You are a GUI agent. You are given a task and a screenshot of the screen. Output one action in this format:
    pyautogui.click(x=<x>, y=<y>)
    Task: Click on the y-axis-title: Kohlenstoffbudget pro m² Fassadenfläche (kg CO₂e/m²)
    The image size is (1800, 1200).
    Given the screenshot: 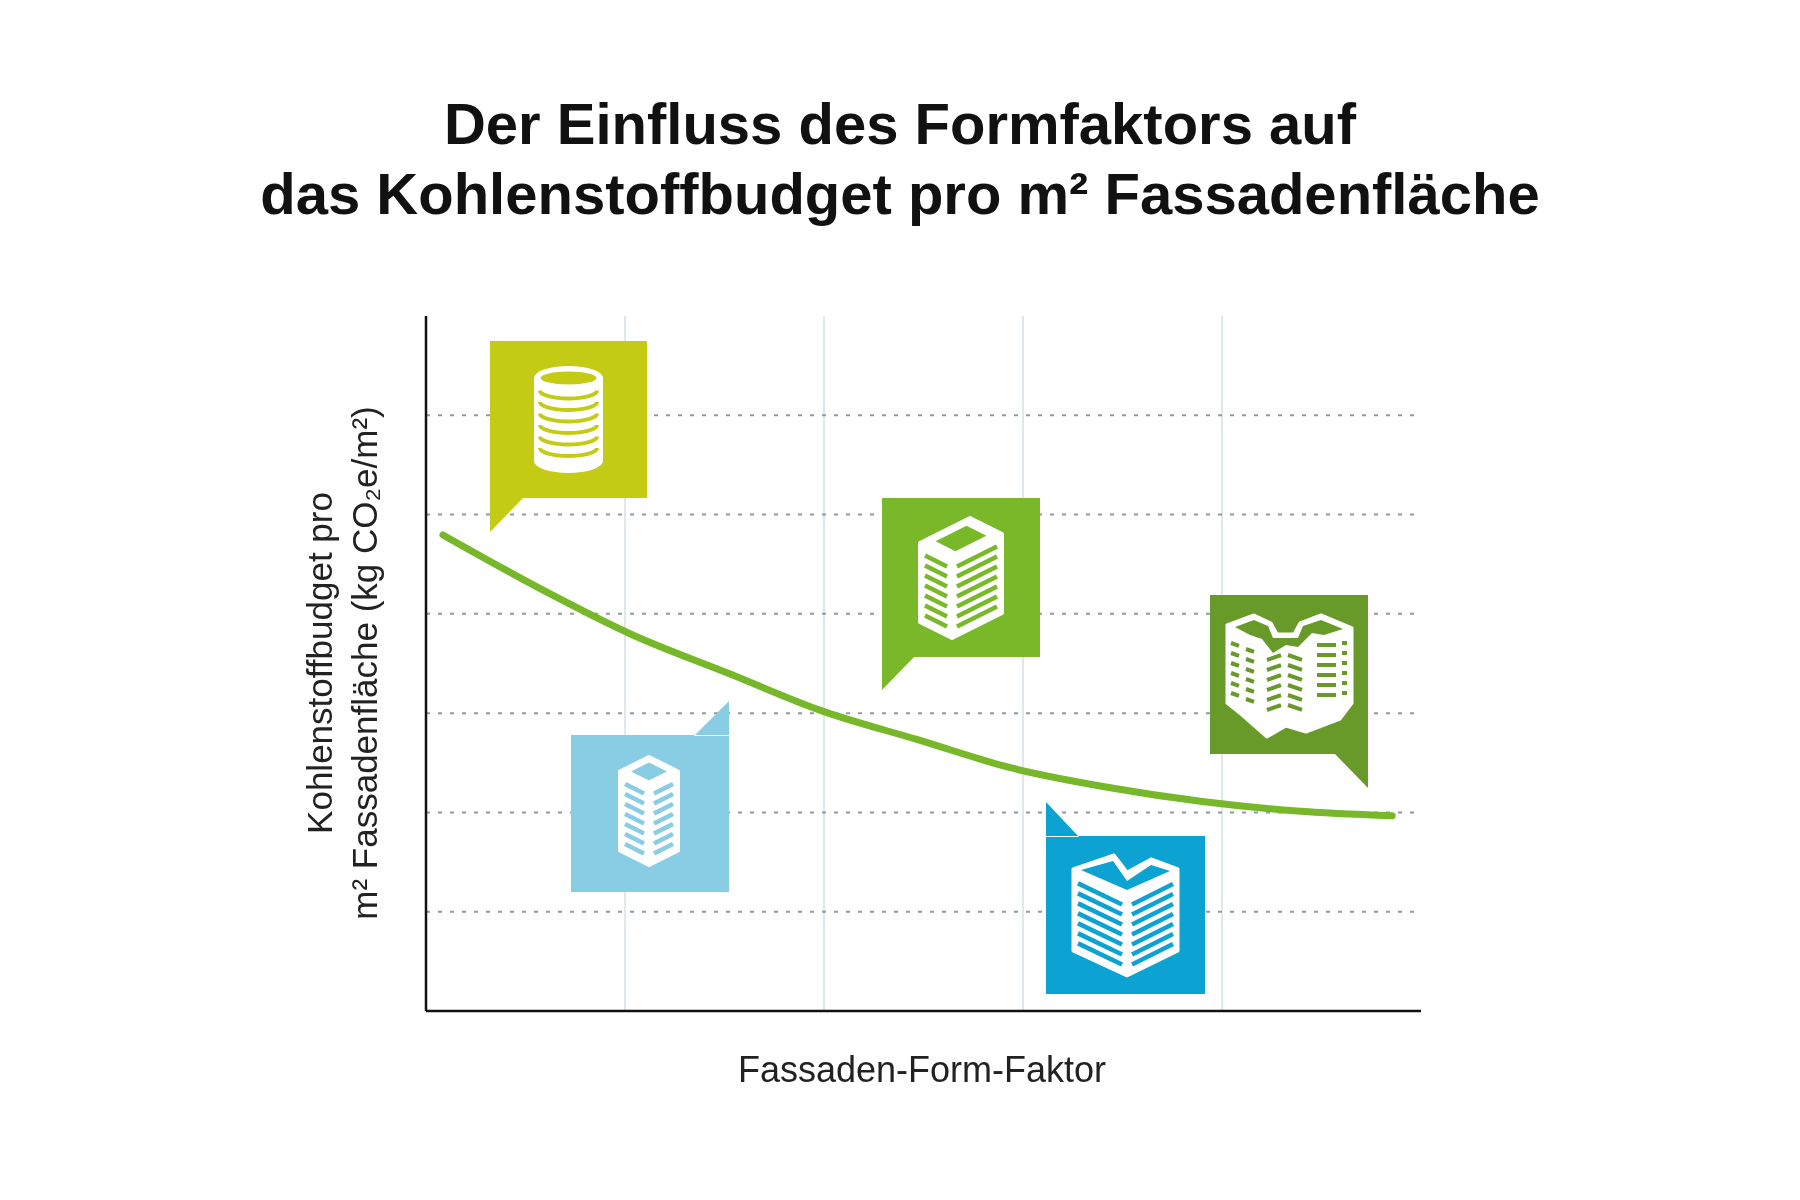 What is the action you would take?
    pyautogui.click(x=342, y=663)
    